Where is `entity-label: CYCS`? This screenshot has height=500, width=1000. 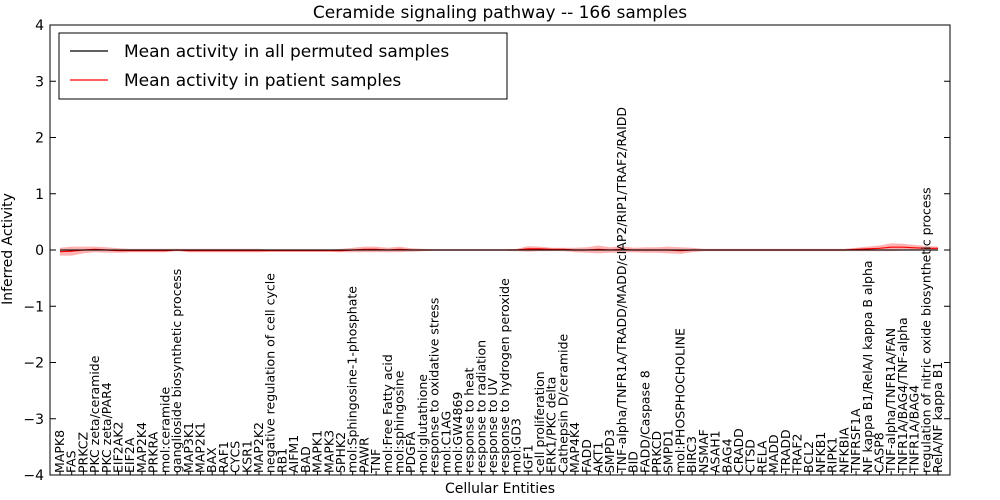 entity-label: CYCS is located at coordinates (235, 457).